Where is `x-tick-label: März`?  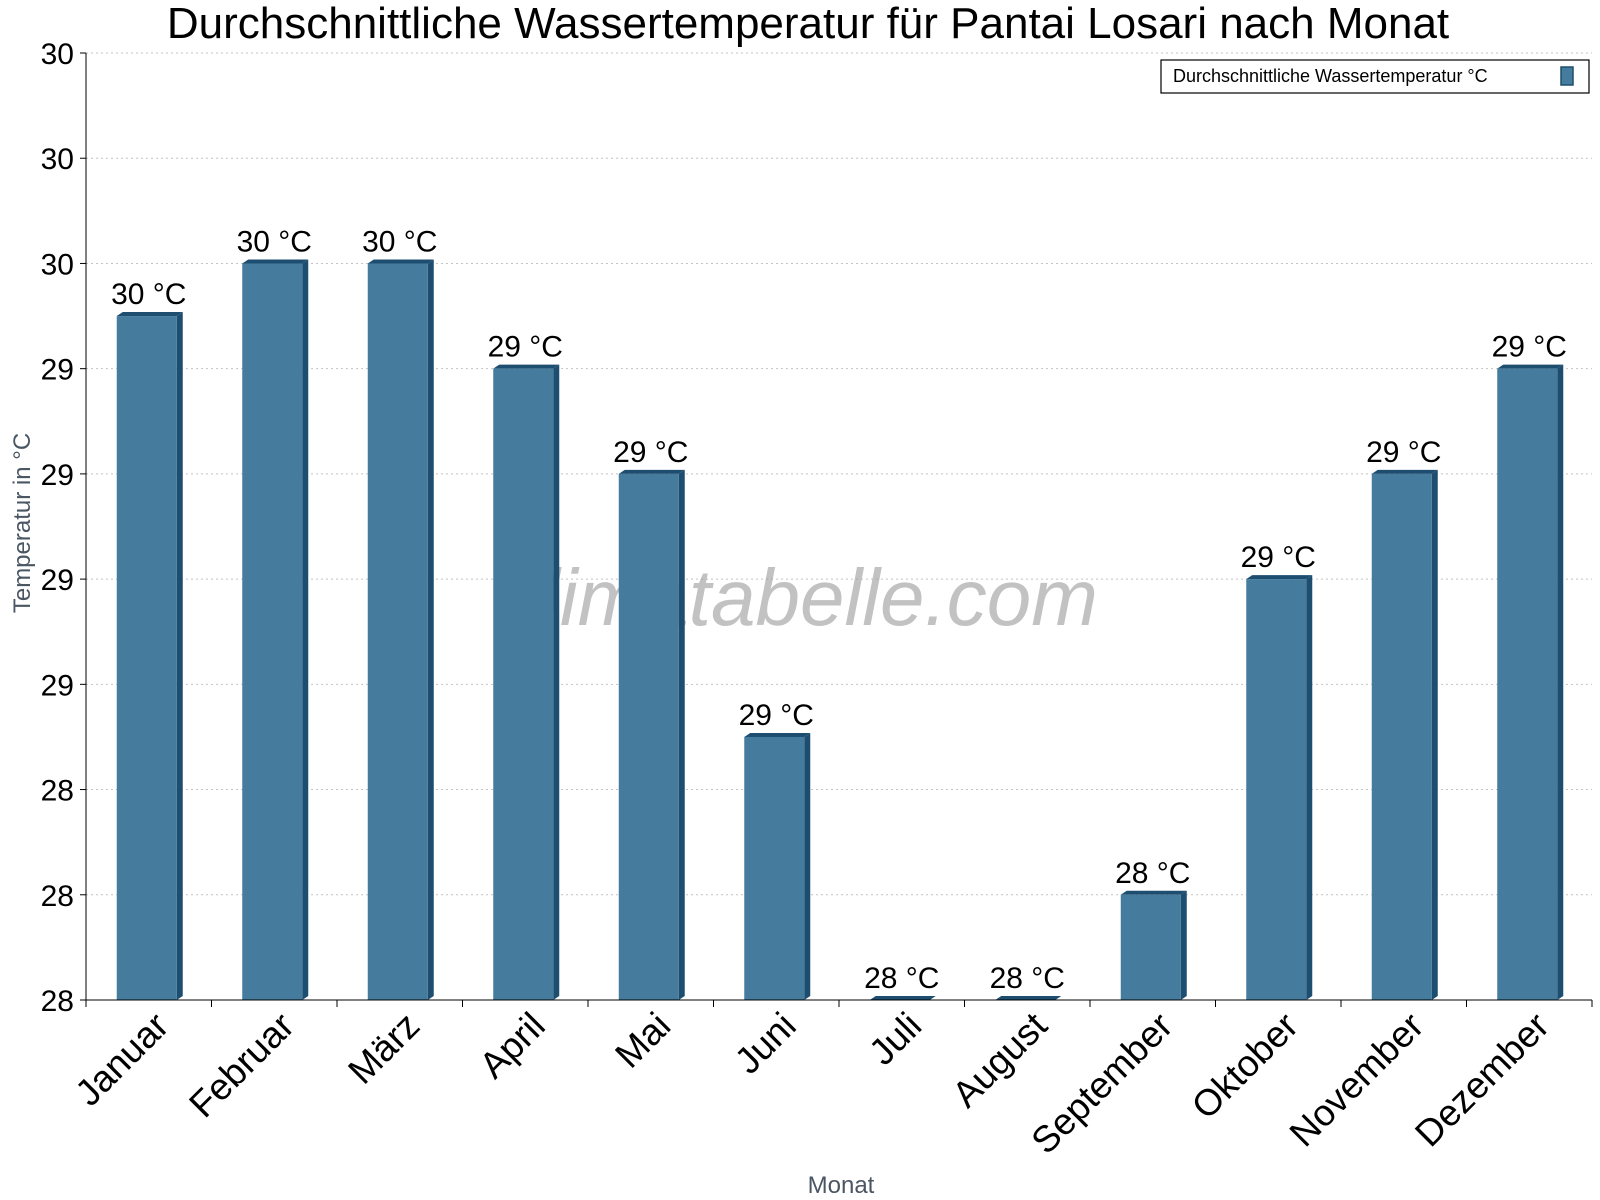 x-tick-label: März is located at coordinates (383, 1048).